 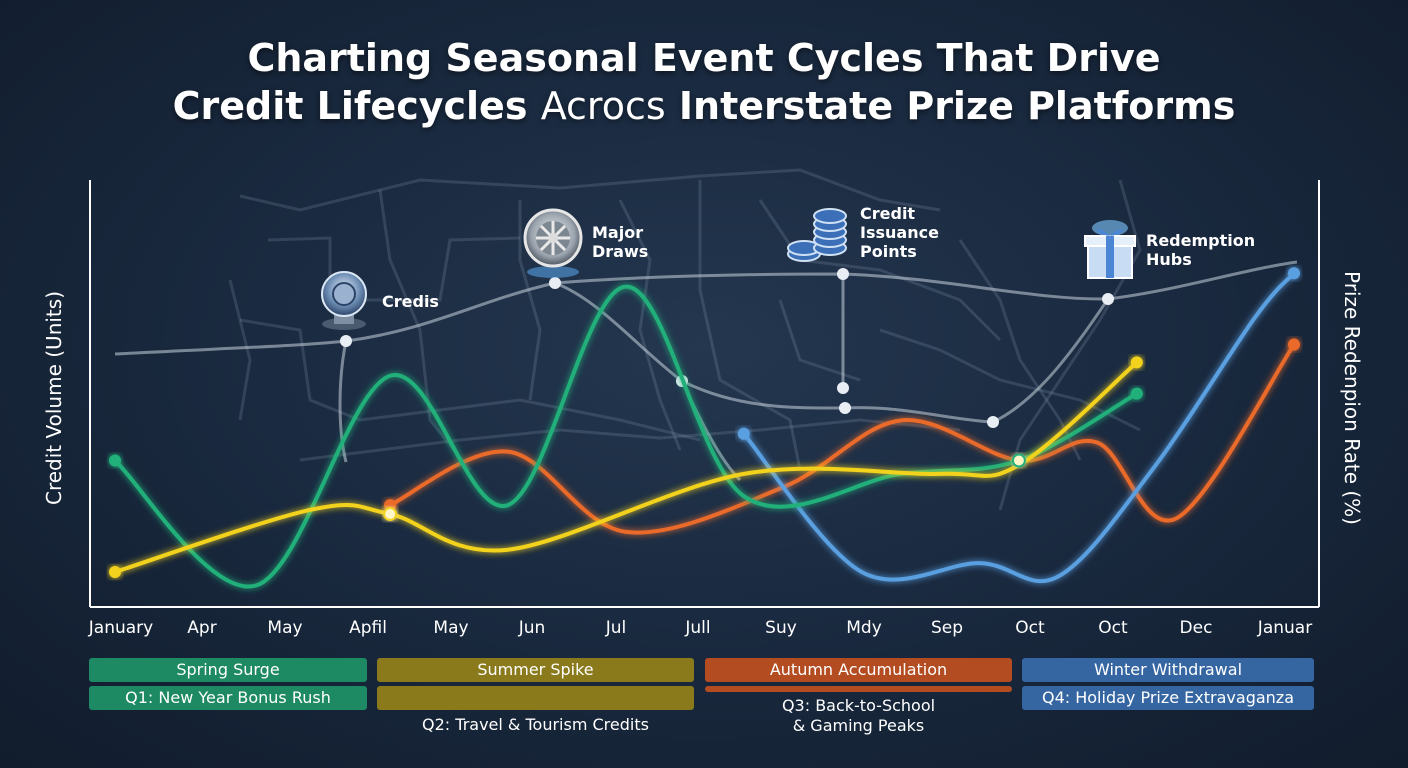 I want to click on route-nodes, so click(x=727, y=348).